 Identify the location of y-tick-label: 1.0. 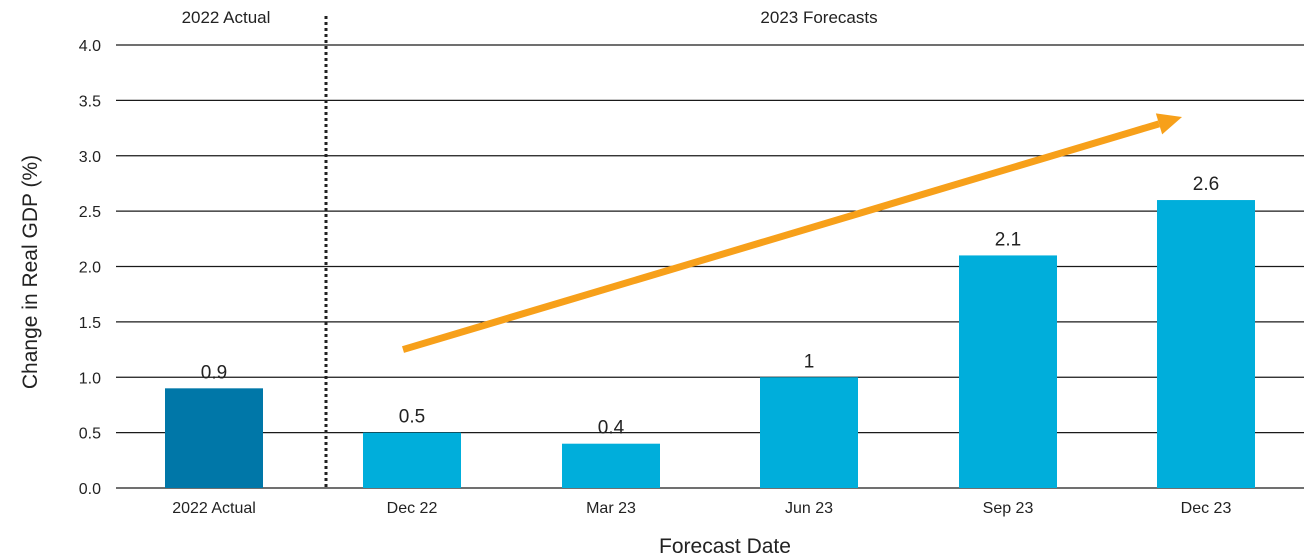
(90, 378).